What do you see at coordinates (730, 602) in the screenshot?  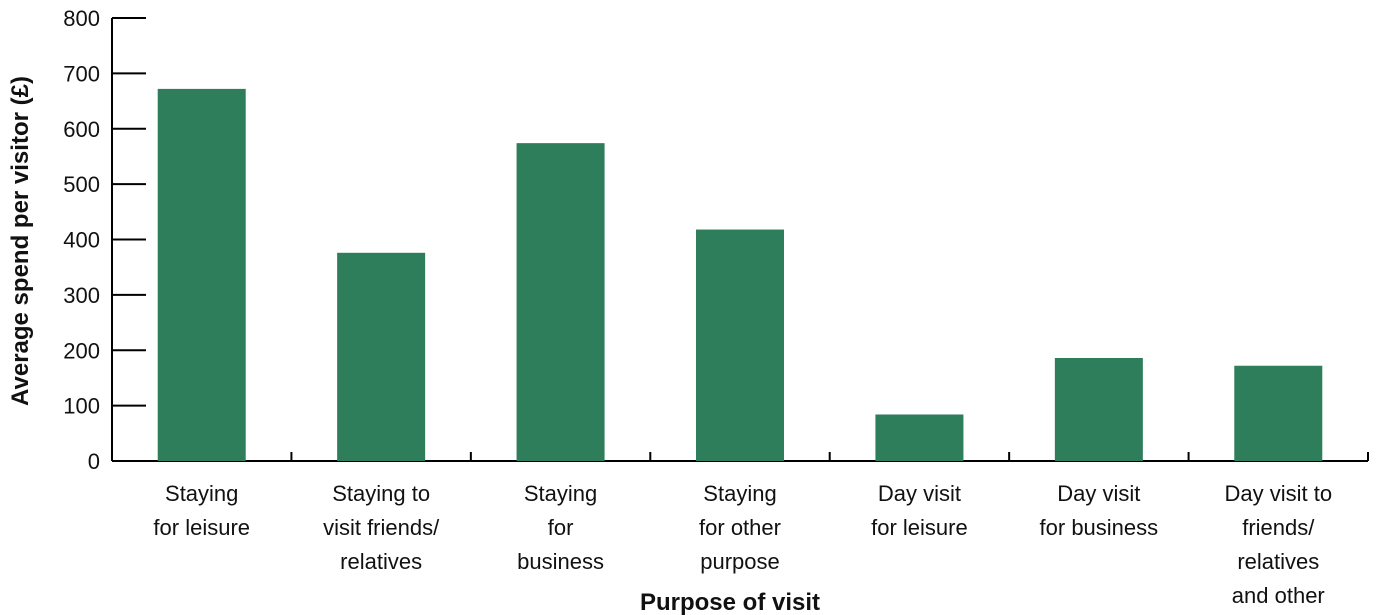 I see `x-axis-title: Purpose of visit` at bounding box center [730, 602].